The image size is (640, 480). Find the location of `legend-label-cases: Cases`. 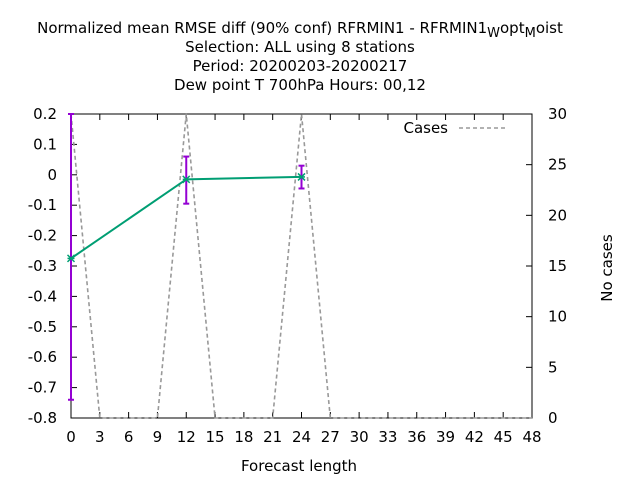

legend-label-cases: Cases is located at coordinates (425, 128).